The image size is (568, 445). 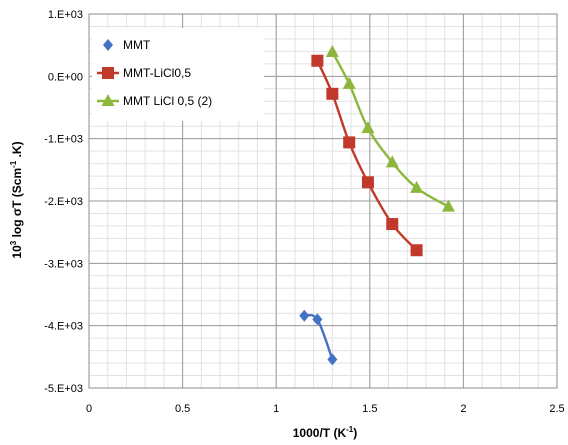 I want to click on y-tick-label: 1.E+03, so click(x=65, y=15).